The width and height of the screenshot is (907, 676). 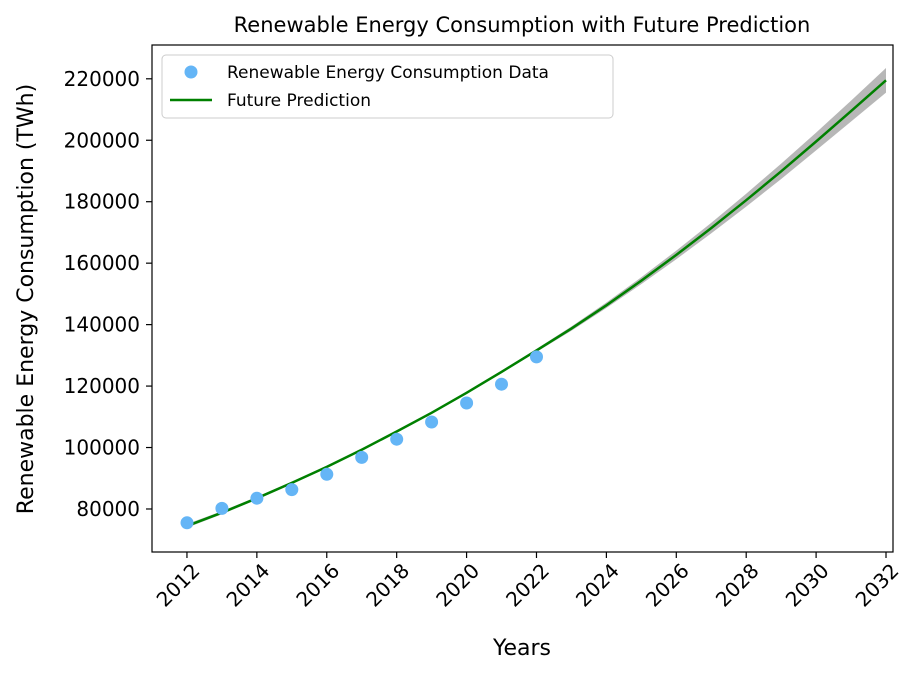 What do you see at coordinates (361, 440) in the screenshot?
I see `data-points-layer` at bounding box center [361, 440].